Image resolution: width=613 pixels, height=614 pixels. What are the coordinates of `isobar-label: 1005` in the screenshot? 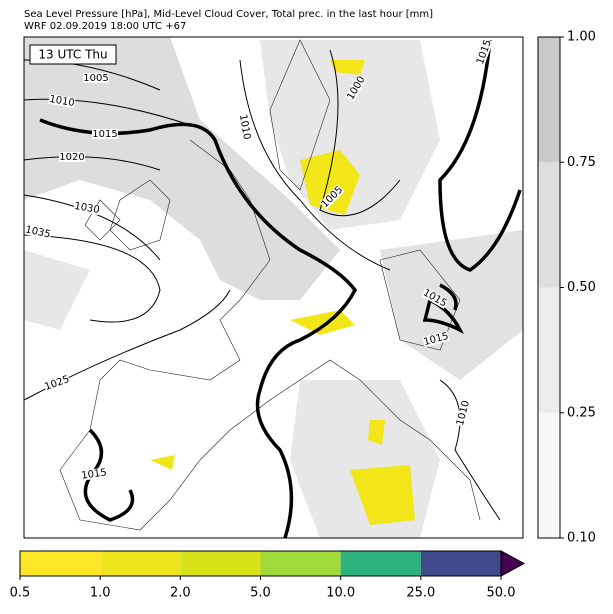 It's located at (95, 78).